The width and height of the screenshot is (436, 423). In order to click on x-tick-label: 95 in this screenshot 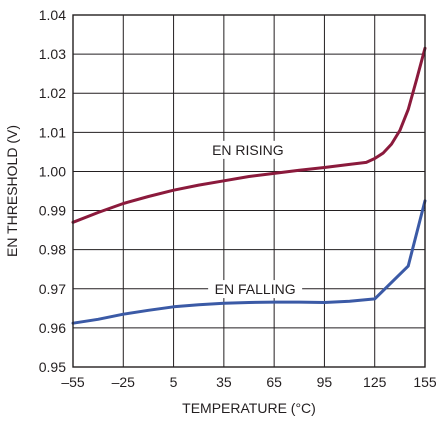, I will do `click(325, 382)`.